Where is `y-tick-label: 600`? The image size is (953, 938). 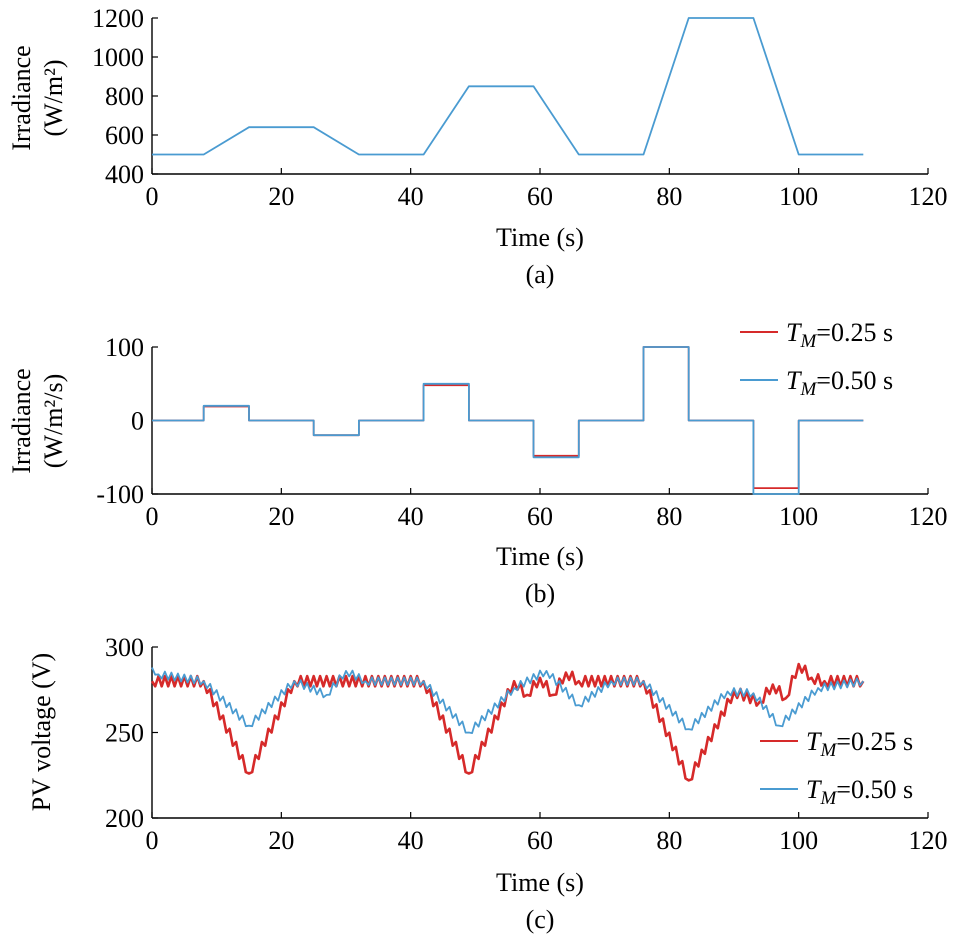 y-tick-label: 600 is located at coordinates (124, 135).